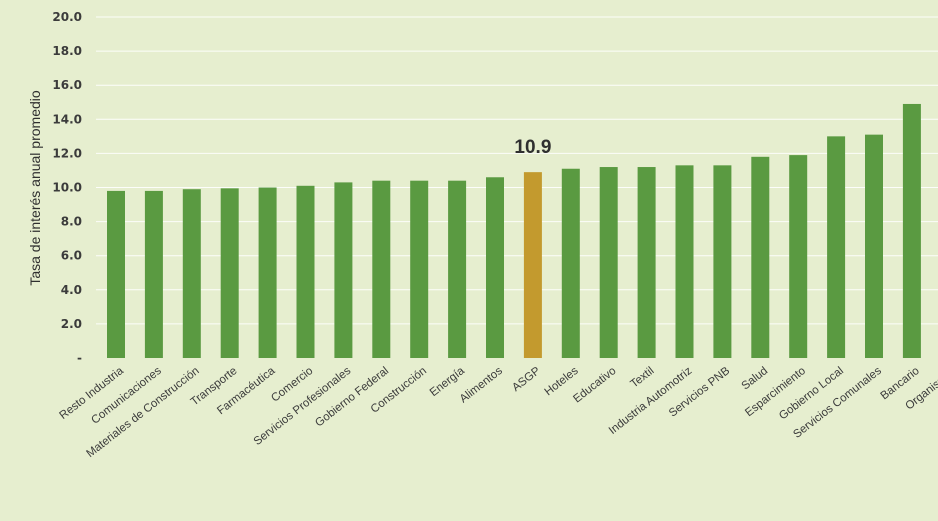 The image size is (938, 521). I want to click on bar-salud, so click(760, 257).